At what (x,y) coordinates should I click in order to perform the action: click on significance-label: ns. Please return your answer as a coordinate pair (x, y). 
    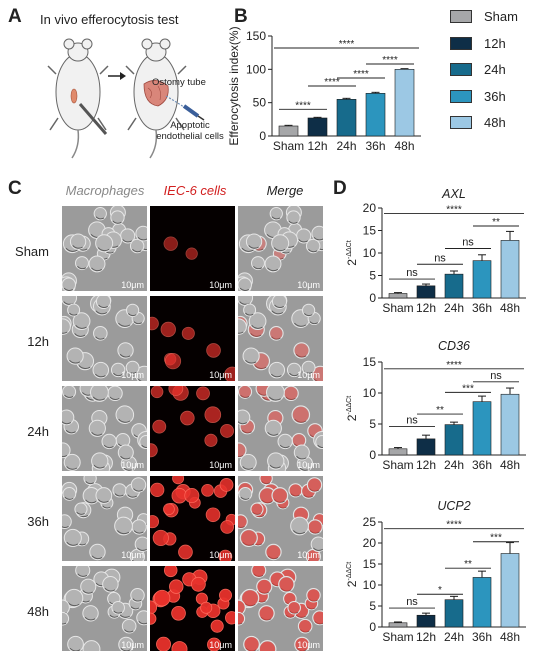
    Looking at the image, I should click on (468, 243).